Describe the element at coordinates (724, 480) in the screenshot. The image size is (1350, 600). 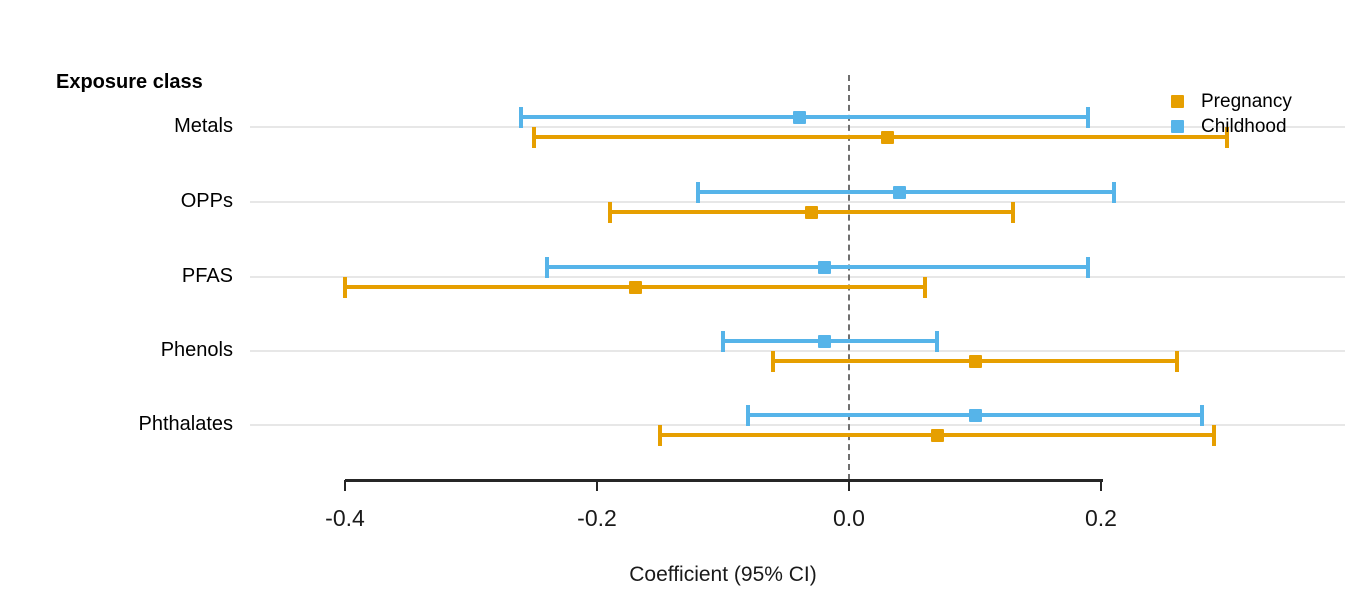
I see `x-axis-line` at that location.